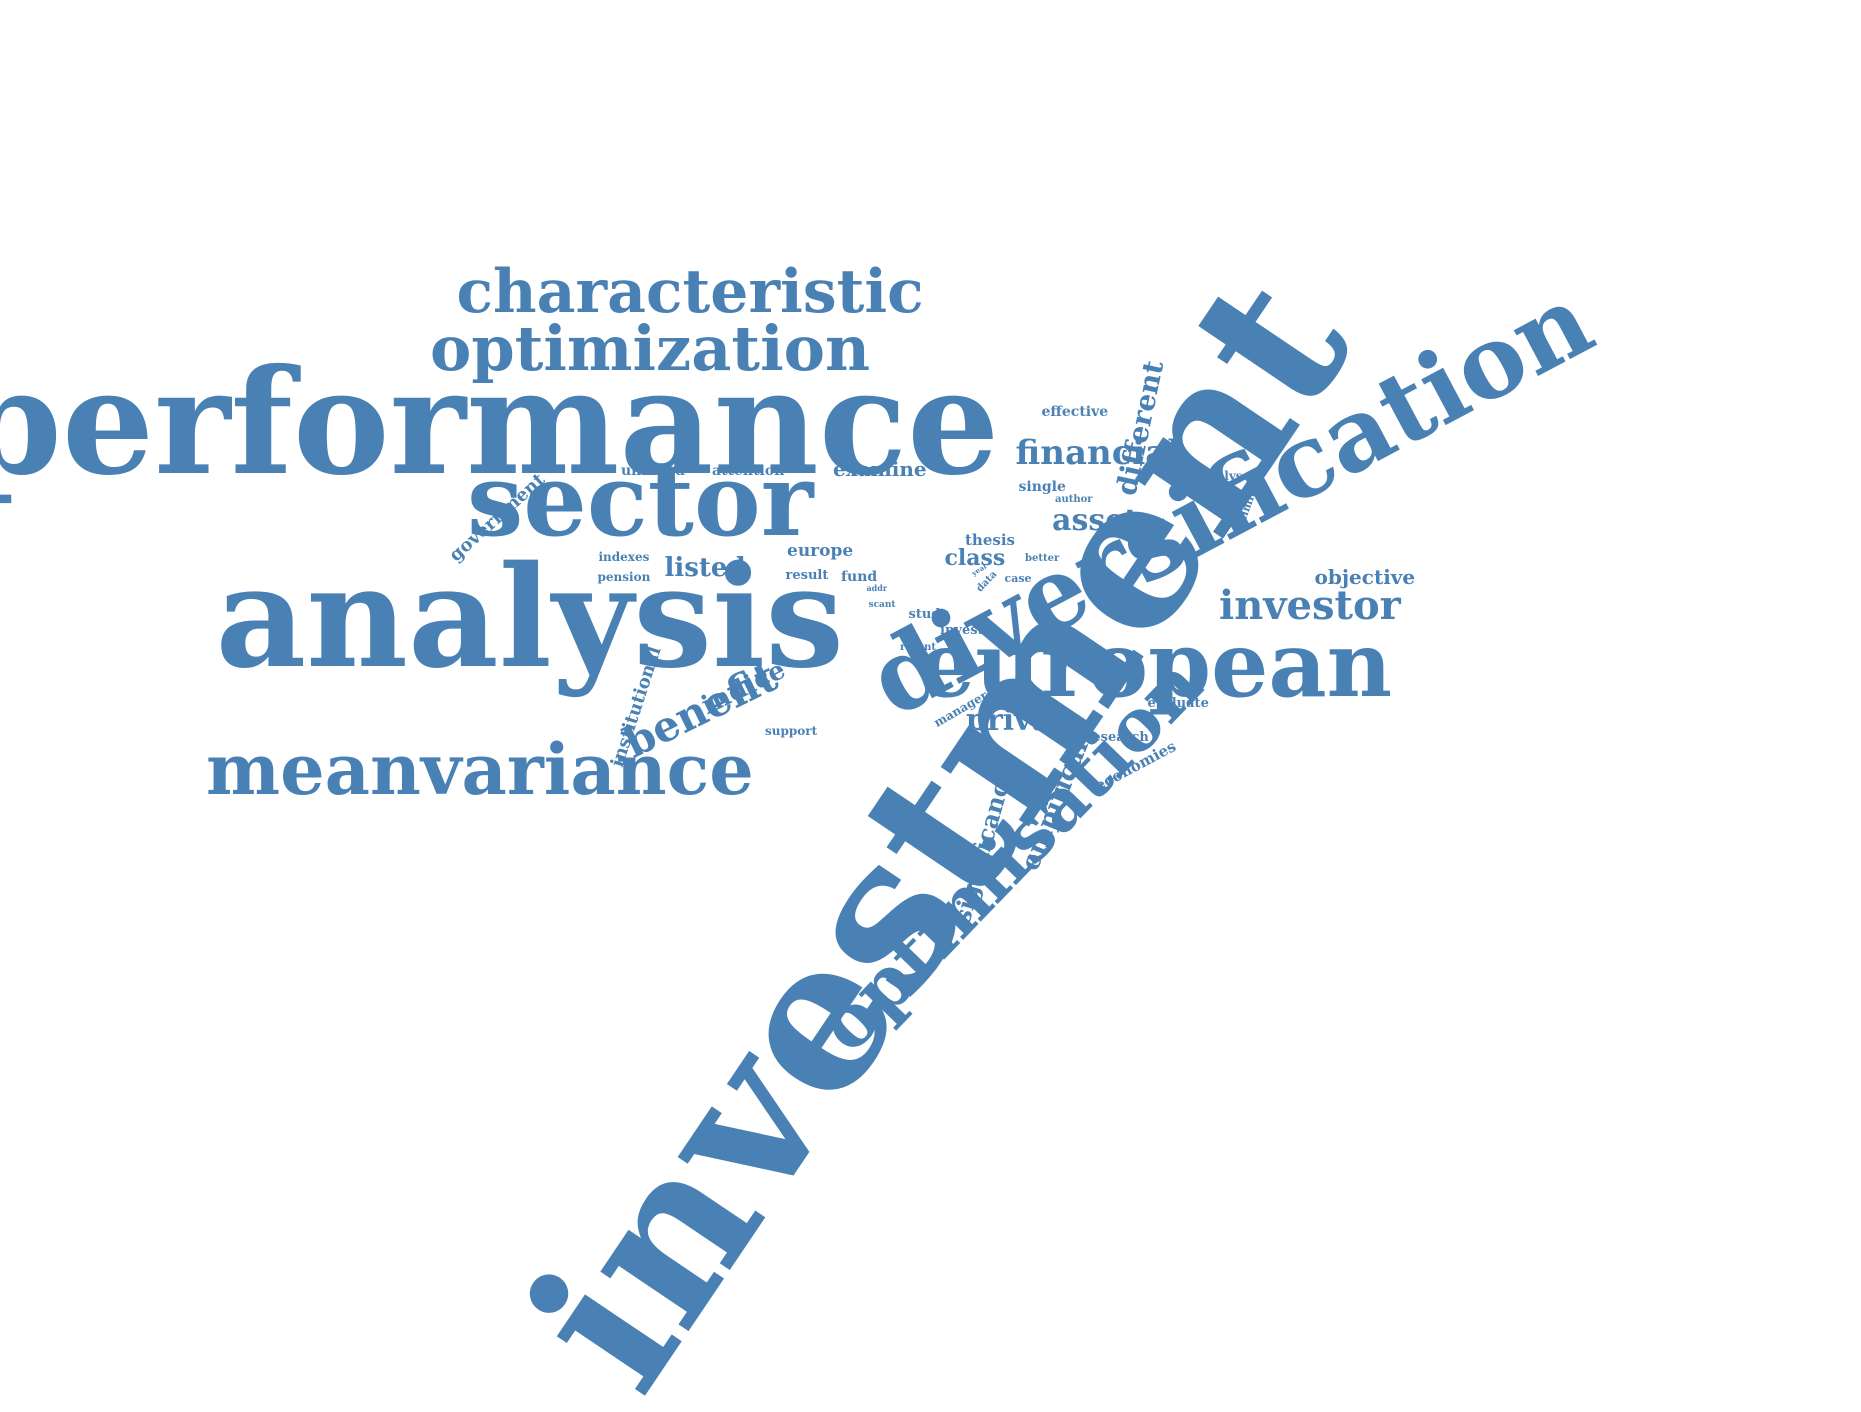 Image resolution: width=1861 pixels, height=1412 pixels. Describe the element at coordinates (1117, 737) in the screenshot. I see `word-research: research` at that location.